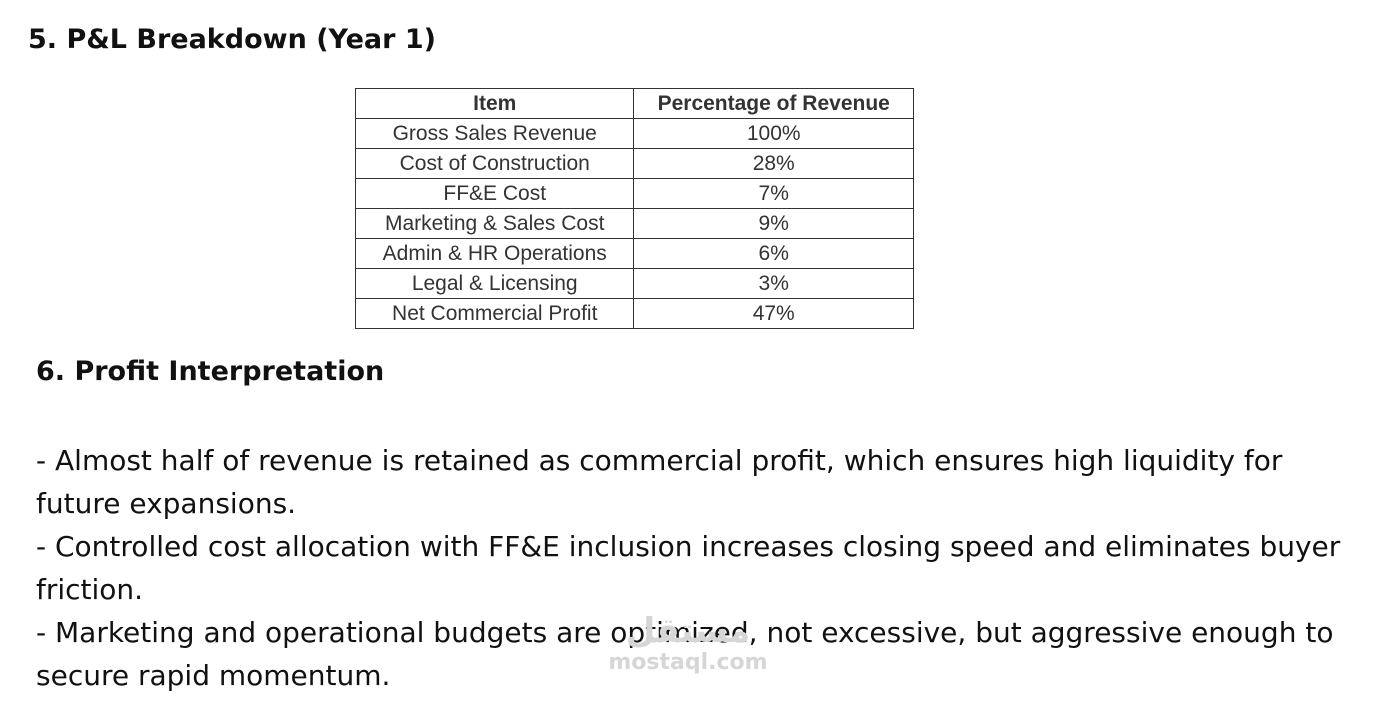  I want to click on table-row: Cost of Construction 28%, so click(634, 163).